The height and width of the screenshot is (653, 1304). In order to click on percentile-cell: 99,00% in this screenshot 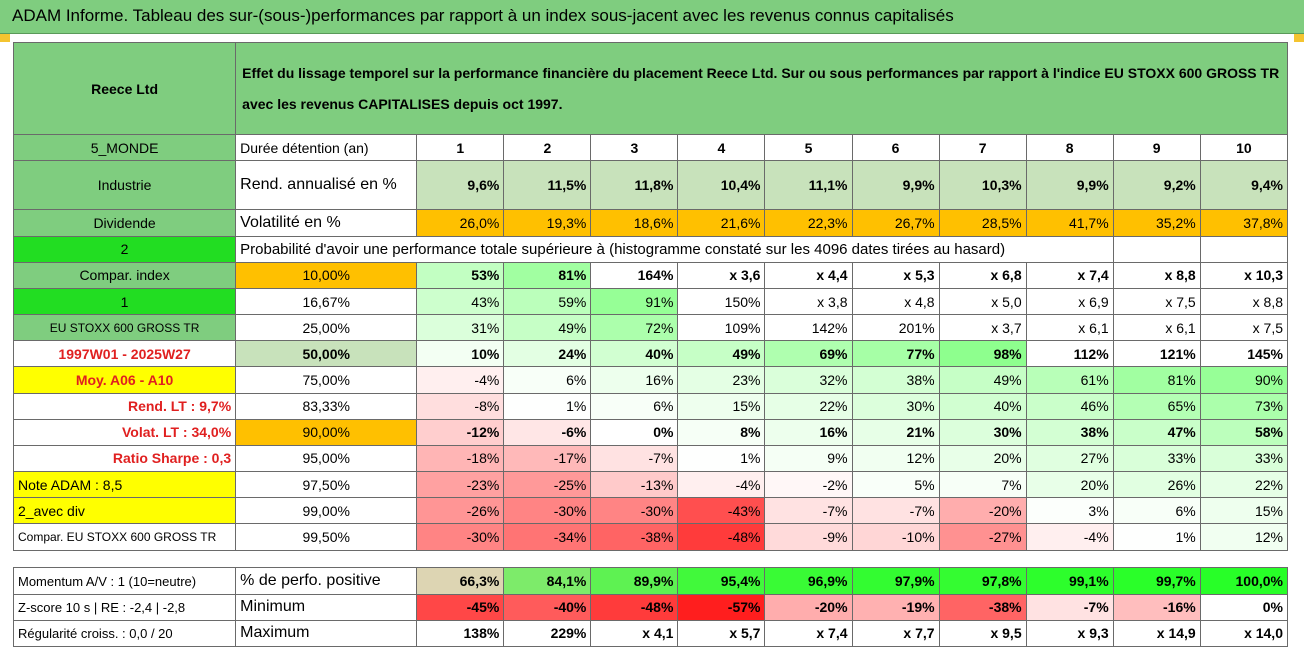, I will do `click(326, 511)`.